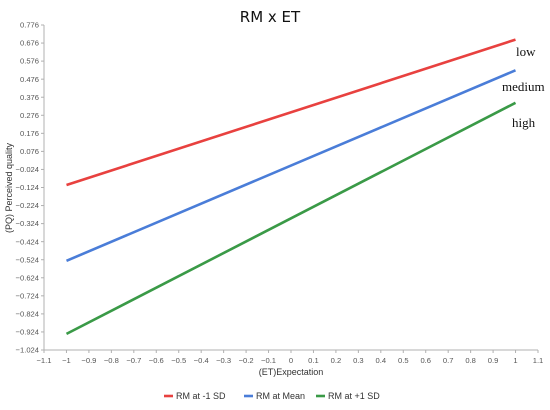 The image size is (550, 410). What do you see at coordinates (9, 187) in the screenshot?
I see `y-axis-title: (PQ) Perceived quality` at bounding box center [9, 187].